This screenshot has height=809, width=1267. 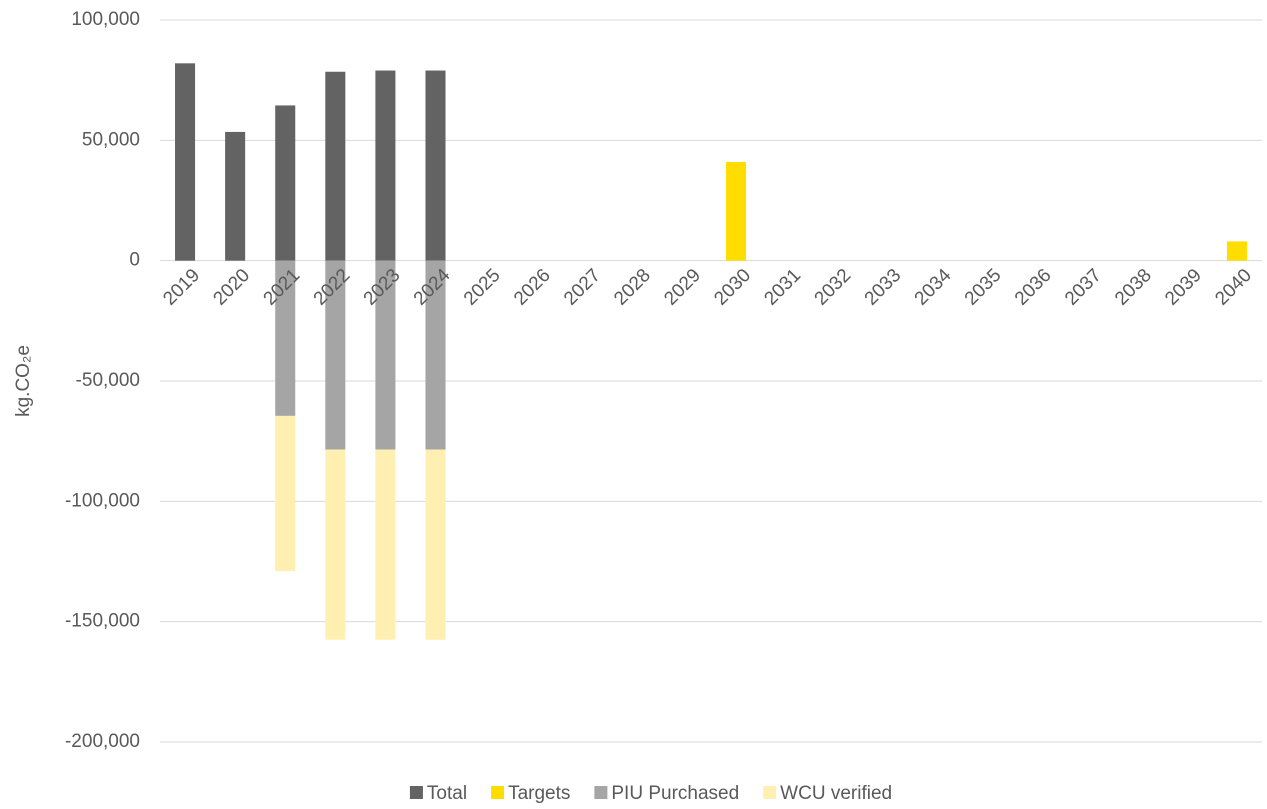 I want to click on x-tick-label: 2039, so click(x=1183, y=287).